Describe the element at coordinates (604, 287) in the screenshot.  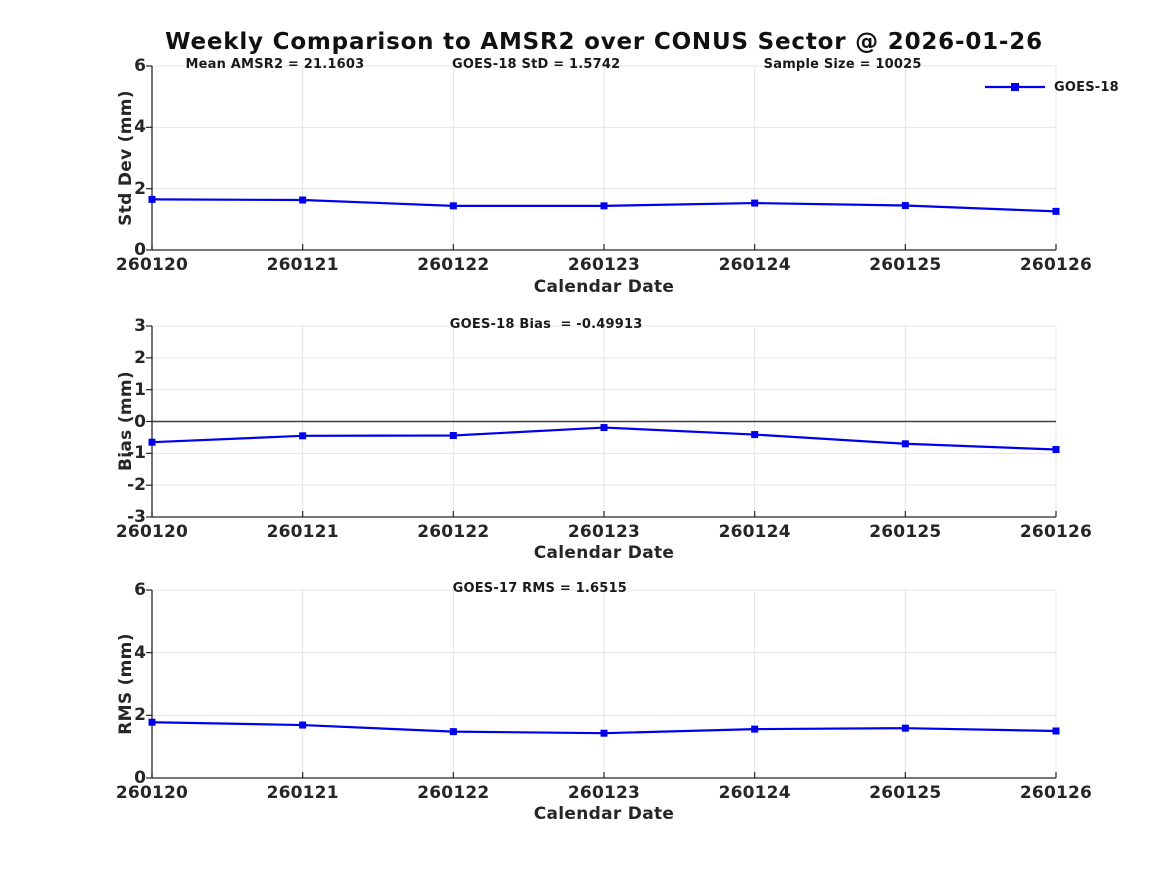
I see `stddev-x-axis-label: Calendar Date` at that location.